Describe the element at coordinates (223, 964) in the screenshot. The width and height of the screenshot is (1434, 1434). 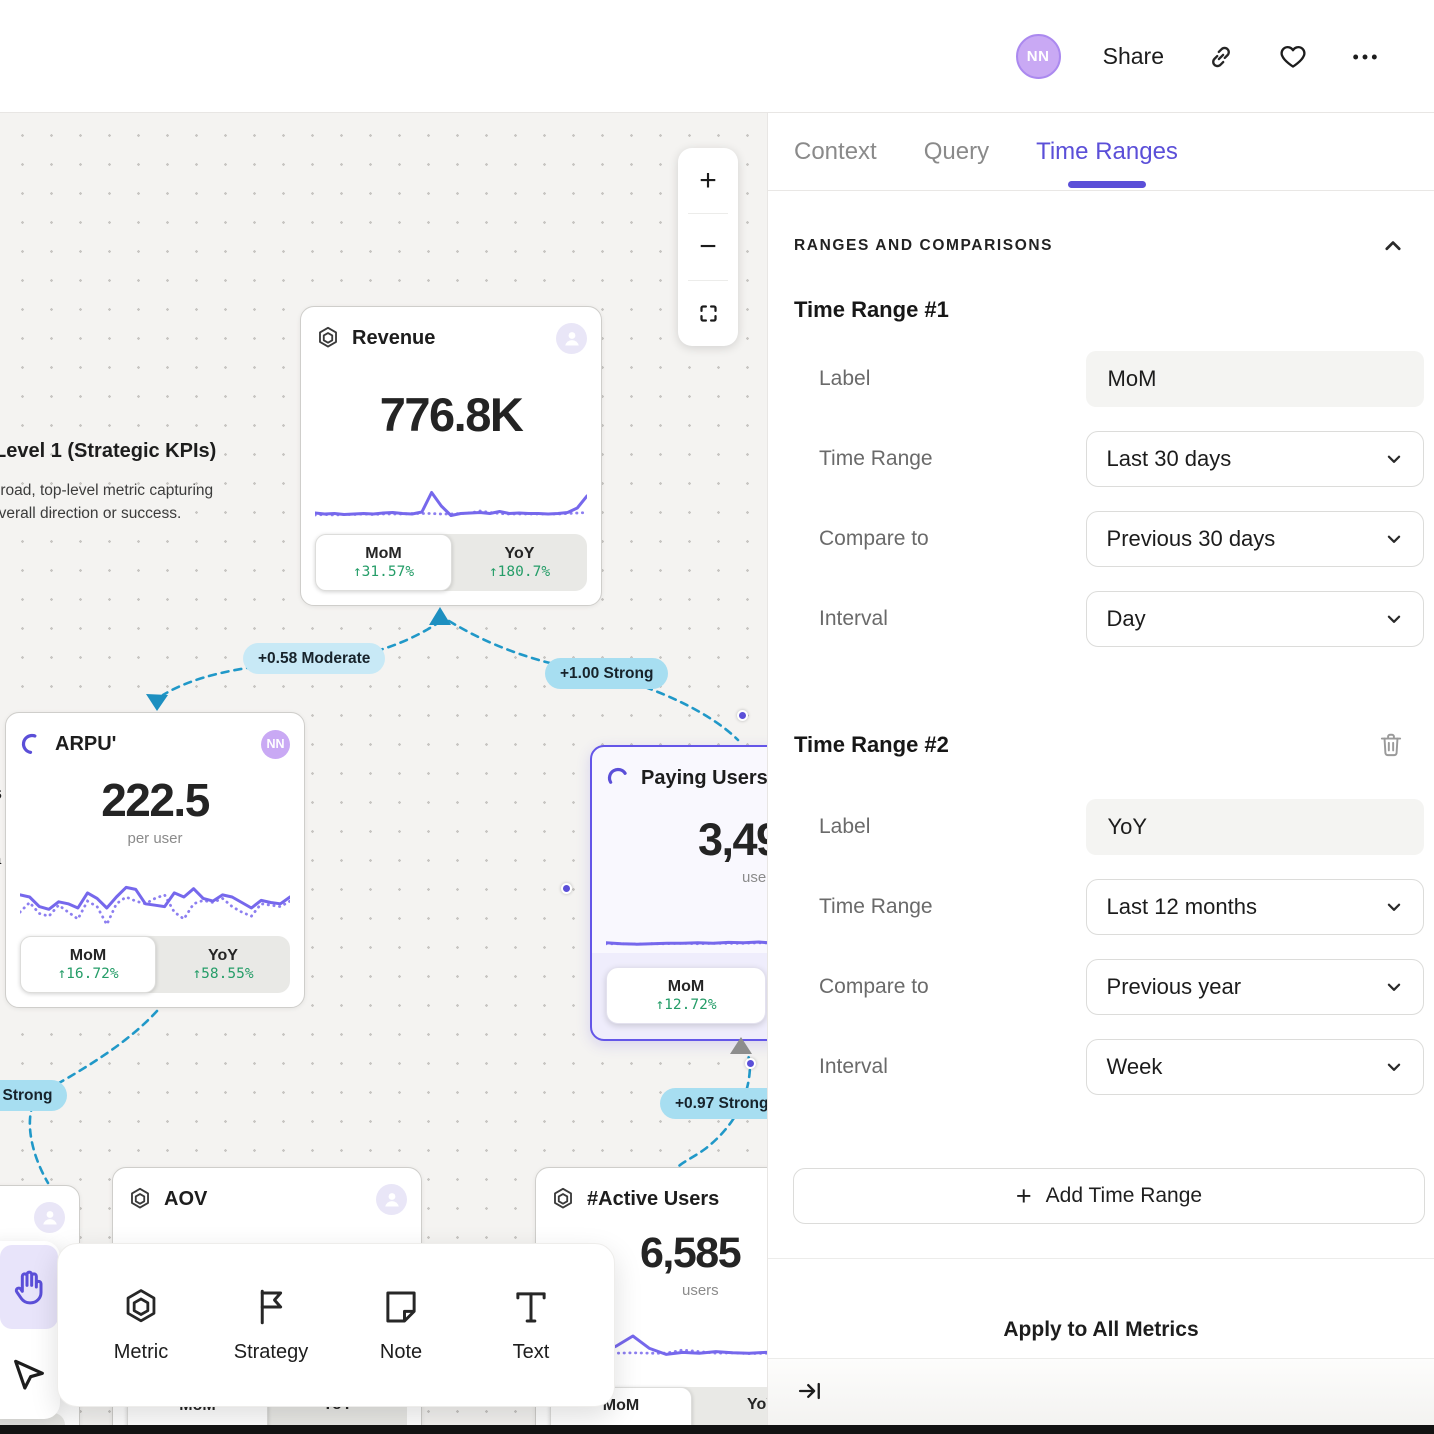
I see `yoy-toggle-button: YoY ↑58.55%` at that location.